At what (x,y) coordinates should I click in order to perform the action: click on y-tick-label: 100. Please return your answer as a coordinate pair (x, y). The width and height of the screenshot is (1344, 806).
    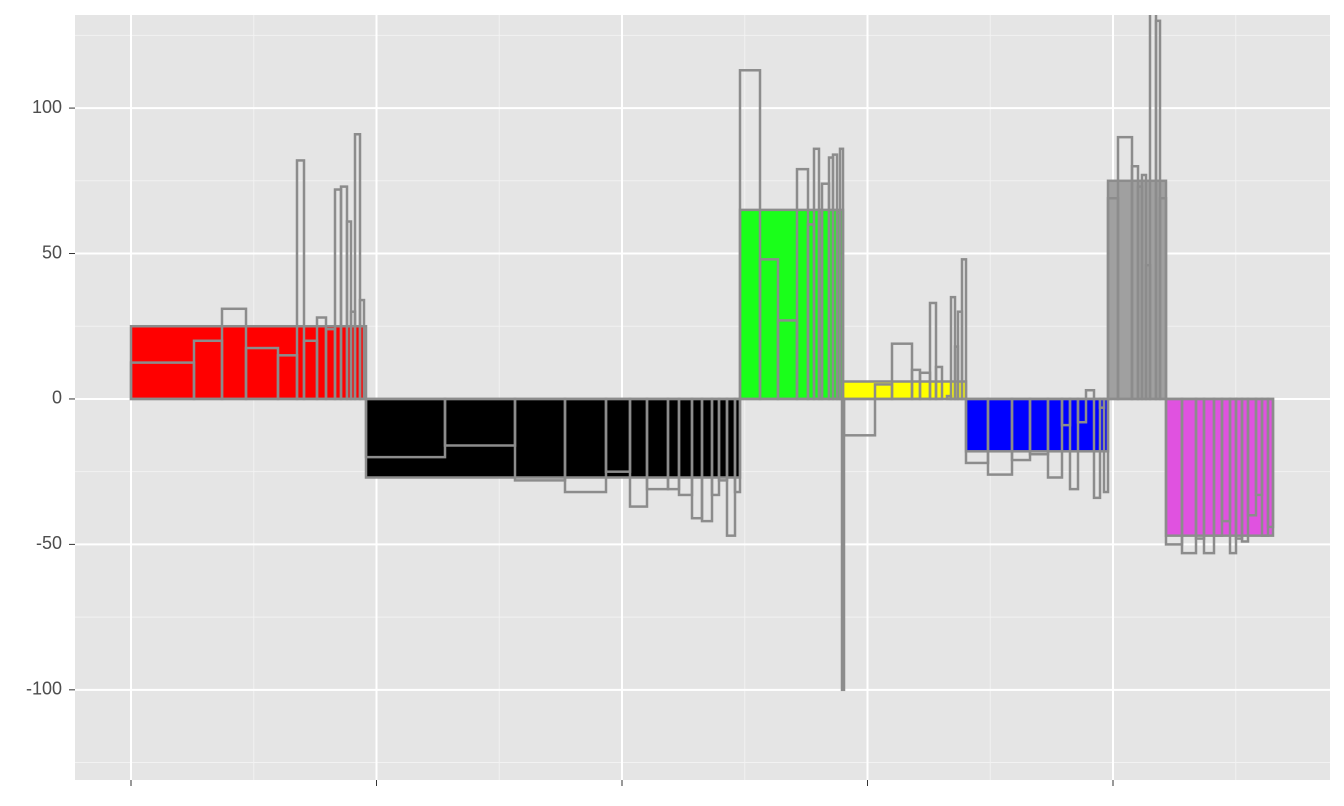
    Looking at the image, I should click on (47, 107).